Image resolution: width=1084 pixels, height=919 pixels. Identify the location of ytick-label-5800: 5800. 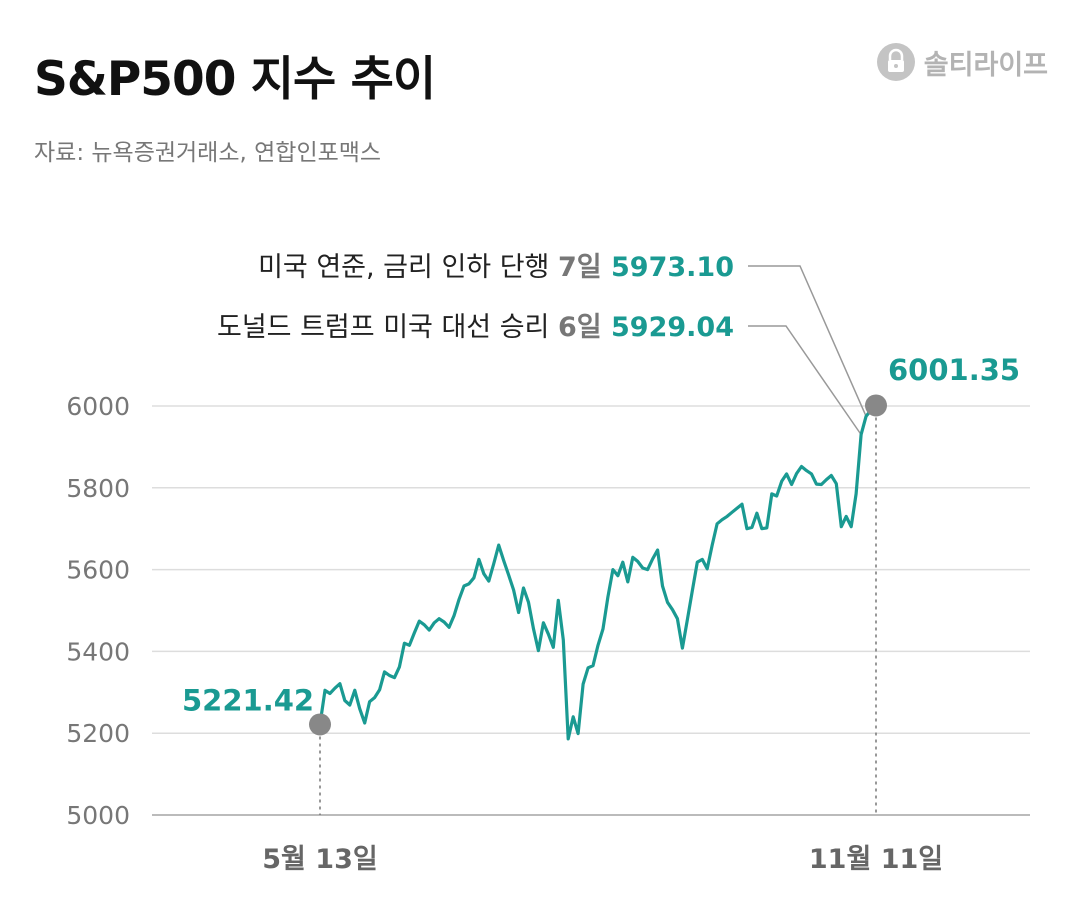
(98, 488).